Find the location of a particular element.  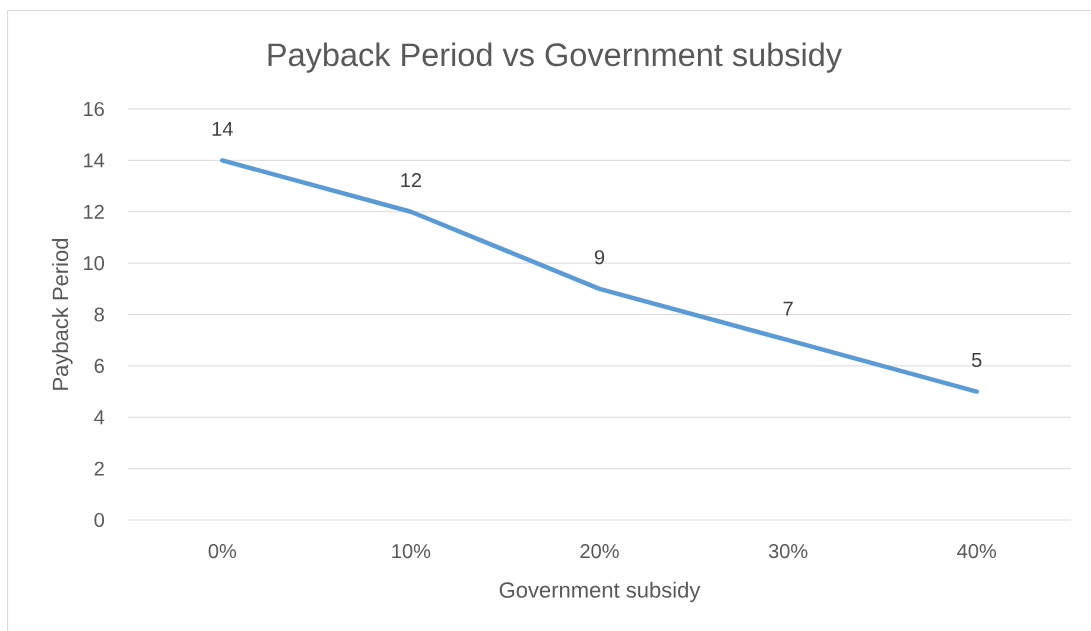

y-tick-label: 12 is located at coordinates (94, 211).